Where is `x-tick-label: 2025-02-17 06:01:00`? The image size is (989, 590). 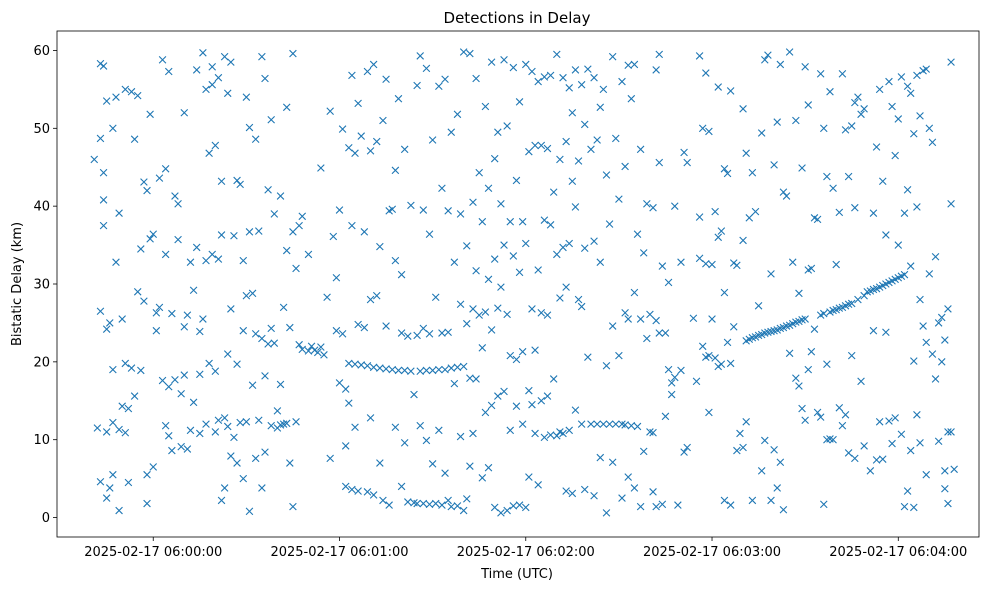 x-tick-label: 2025-02-17 06:01:00 is located at coordinates (339, 552).